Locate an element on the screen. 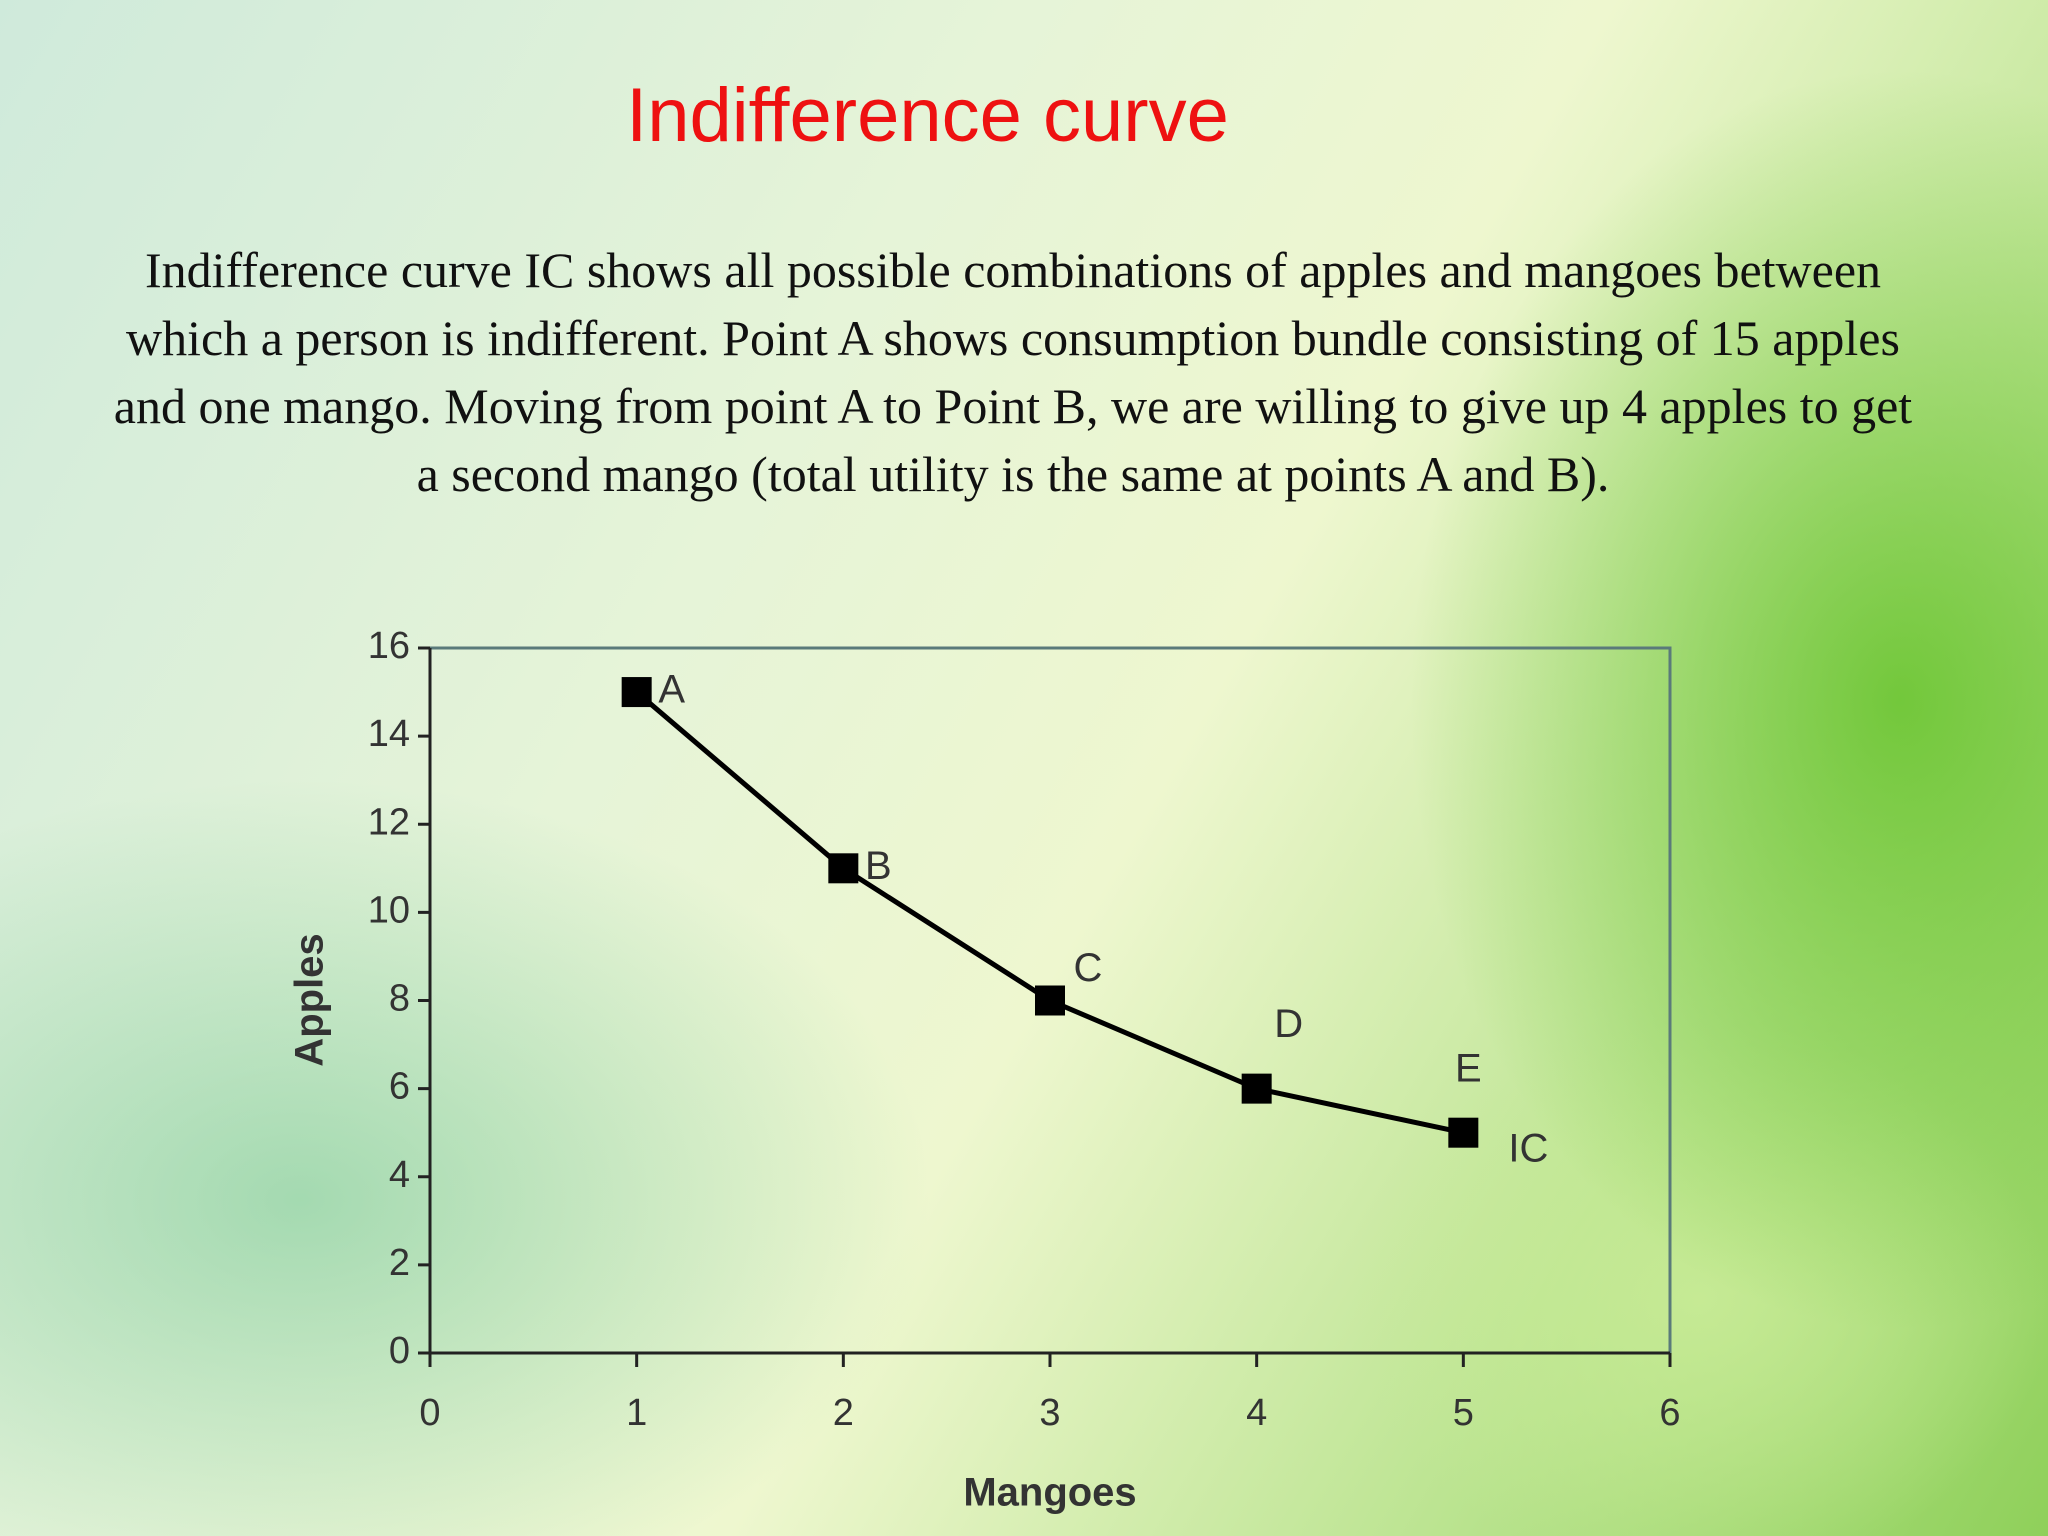 The image size is (2048, 1536). x-tick-label: 4 is located at coordinates (1256, 1413).